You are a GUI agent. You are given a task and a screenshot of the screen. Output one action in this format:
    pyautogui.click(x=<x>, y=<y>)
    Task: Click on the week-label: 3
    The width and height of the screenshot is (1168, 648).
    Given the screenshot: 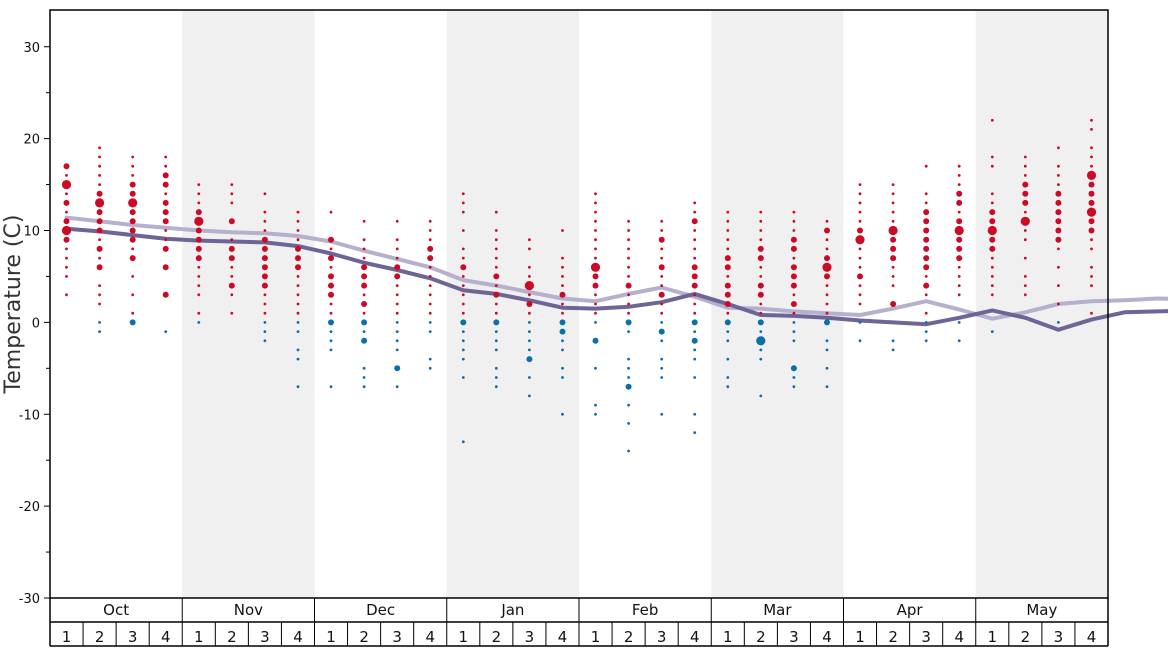 What is the action you would take?
    pyautogui.click(x=530, y=637)
    